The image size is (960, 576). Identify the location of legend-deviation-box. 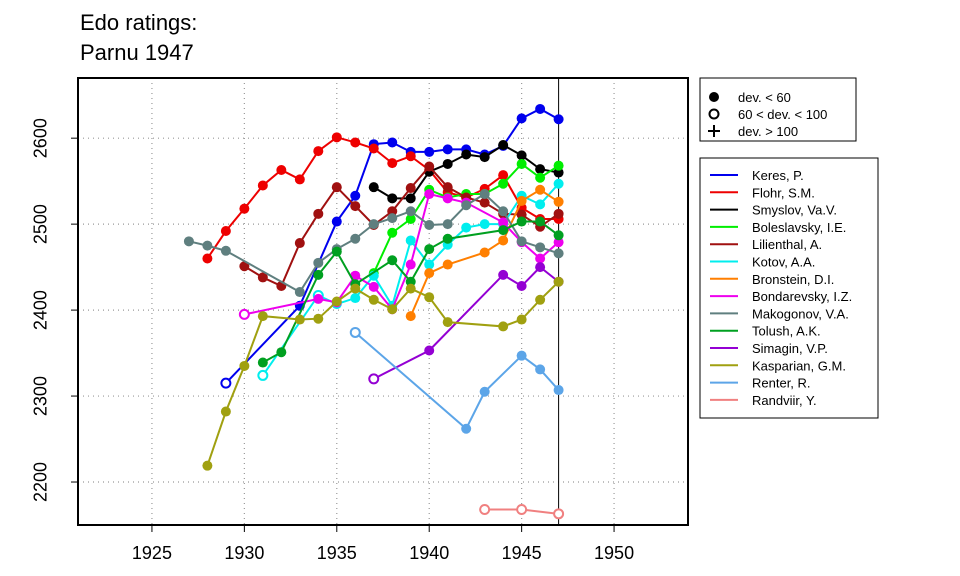
(778, 109).